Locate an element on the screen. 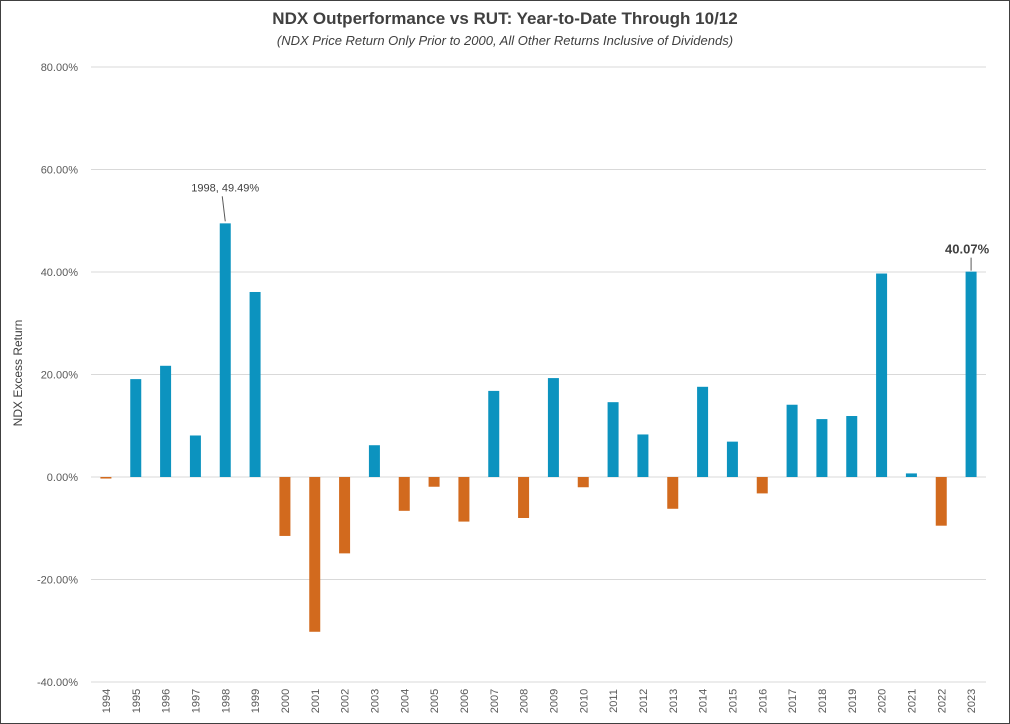 This screenshot has width=1010, height=724. bar-2022 is located at coordinates (941, 501).